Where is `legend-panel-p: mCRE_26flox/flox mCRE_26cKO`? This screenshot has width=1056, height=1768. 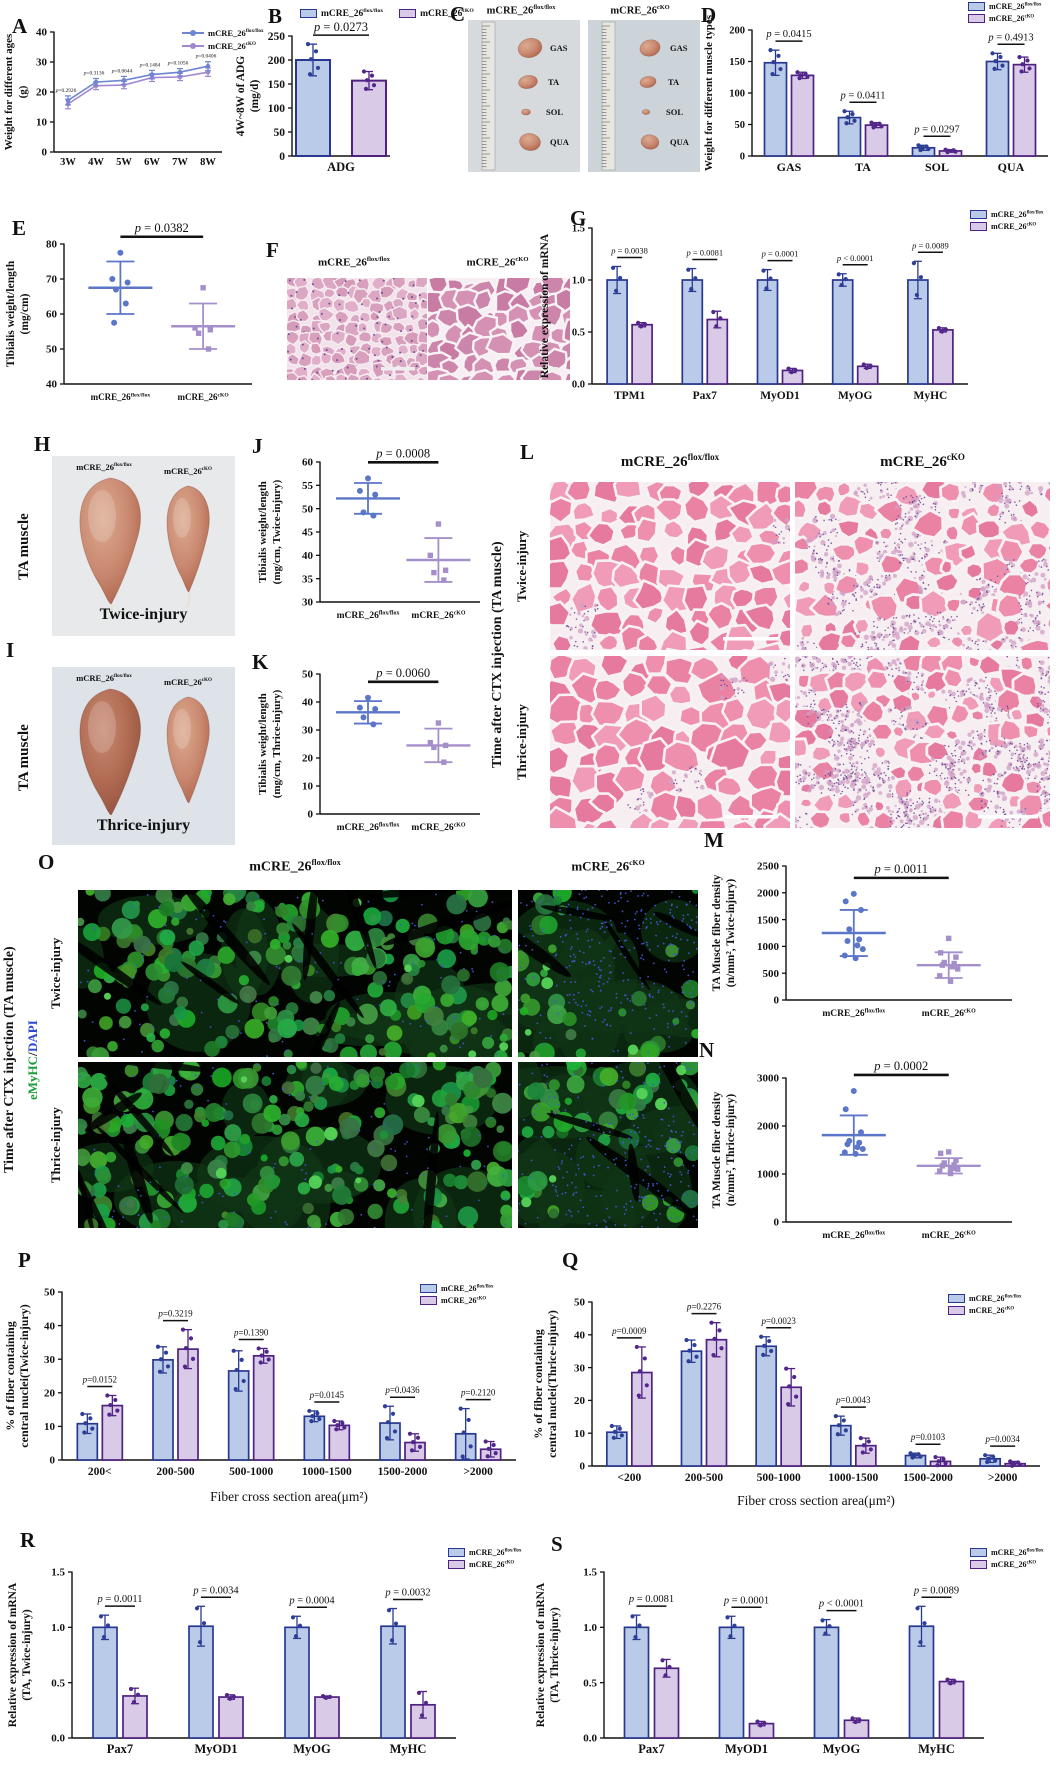 legend-panel-p: mCRE_26flox/flox mCRE_26cKO is located at coordinates (456, 1294).